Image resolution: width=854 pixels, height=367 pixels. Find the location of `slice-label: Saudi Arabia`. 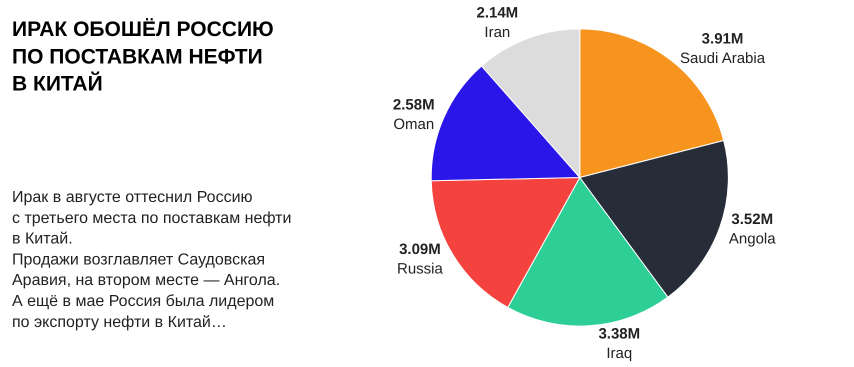

slice-label: Saudi Arabia is located at coordinates (723, 58).